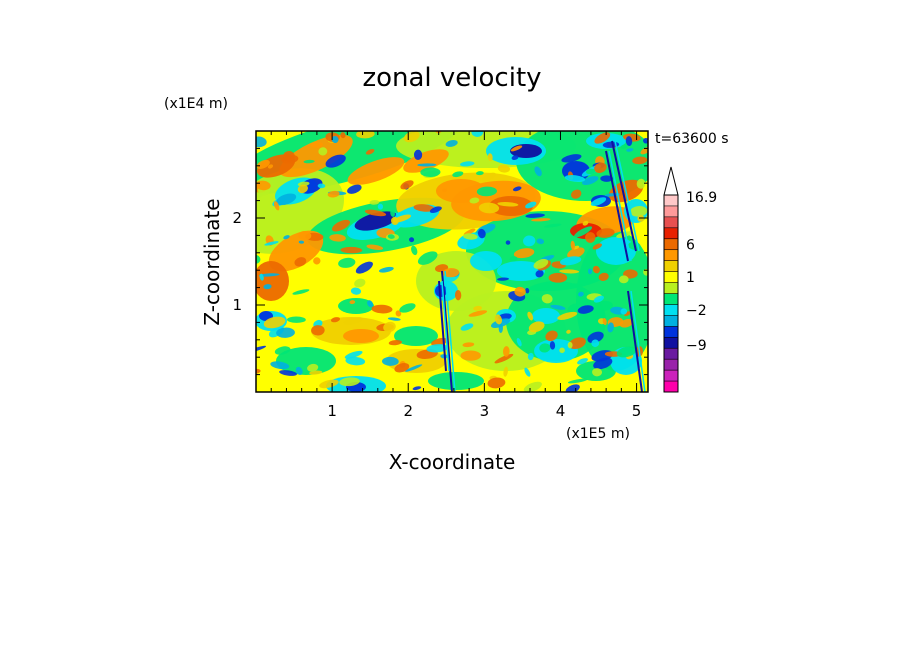 The image size is (904, 654). What do you see at coordinates (561, 411) in the screenshot?
I see `x-tick-label: 4` at bounding box center [561, 411].